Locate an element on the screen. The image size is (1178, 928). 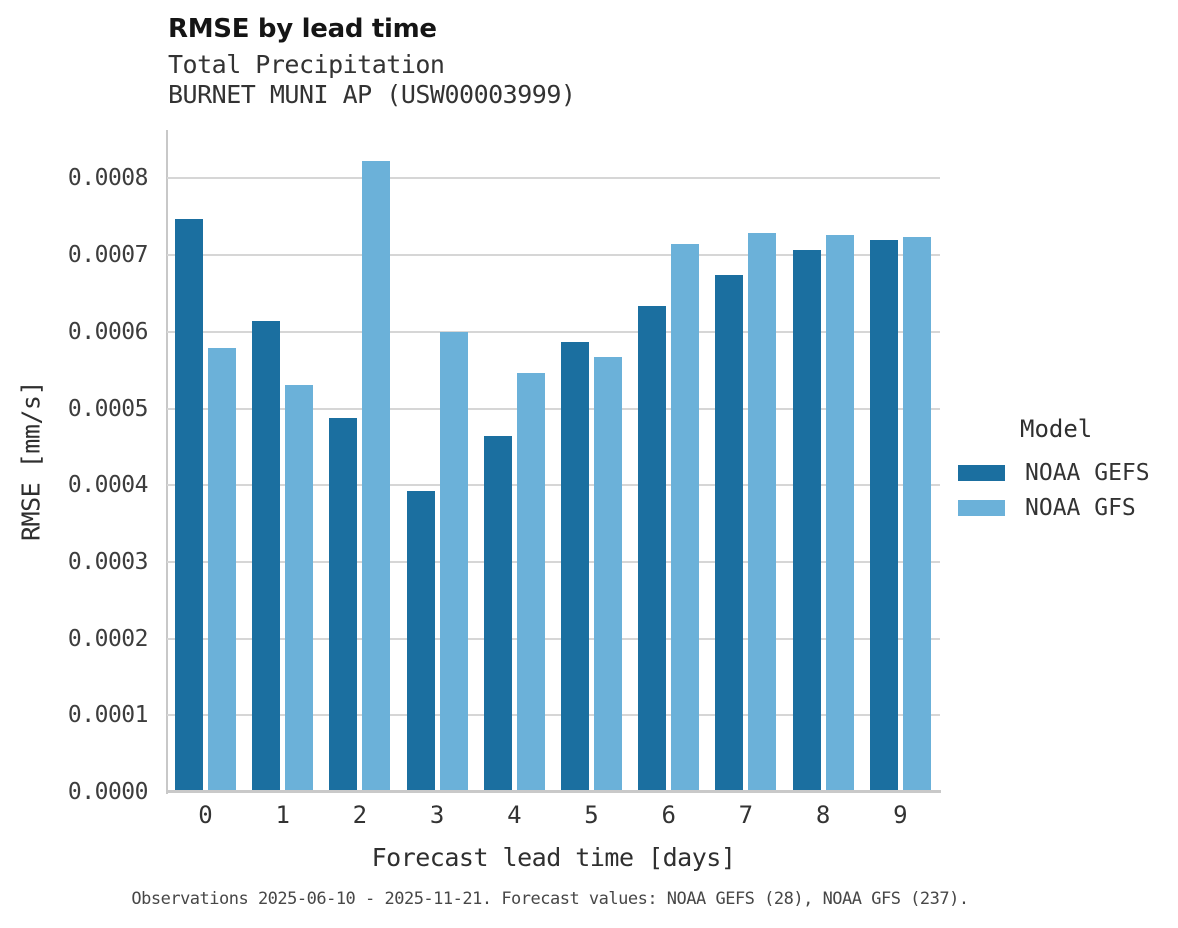
legend-swatch-noaa-gfs is located at coordinates (981, 508).